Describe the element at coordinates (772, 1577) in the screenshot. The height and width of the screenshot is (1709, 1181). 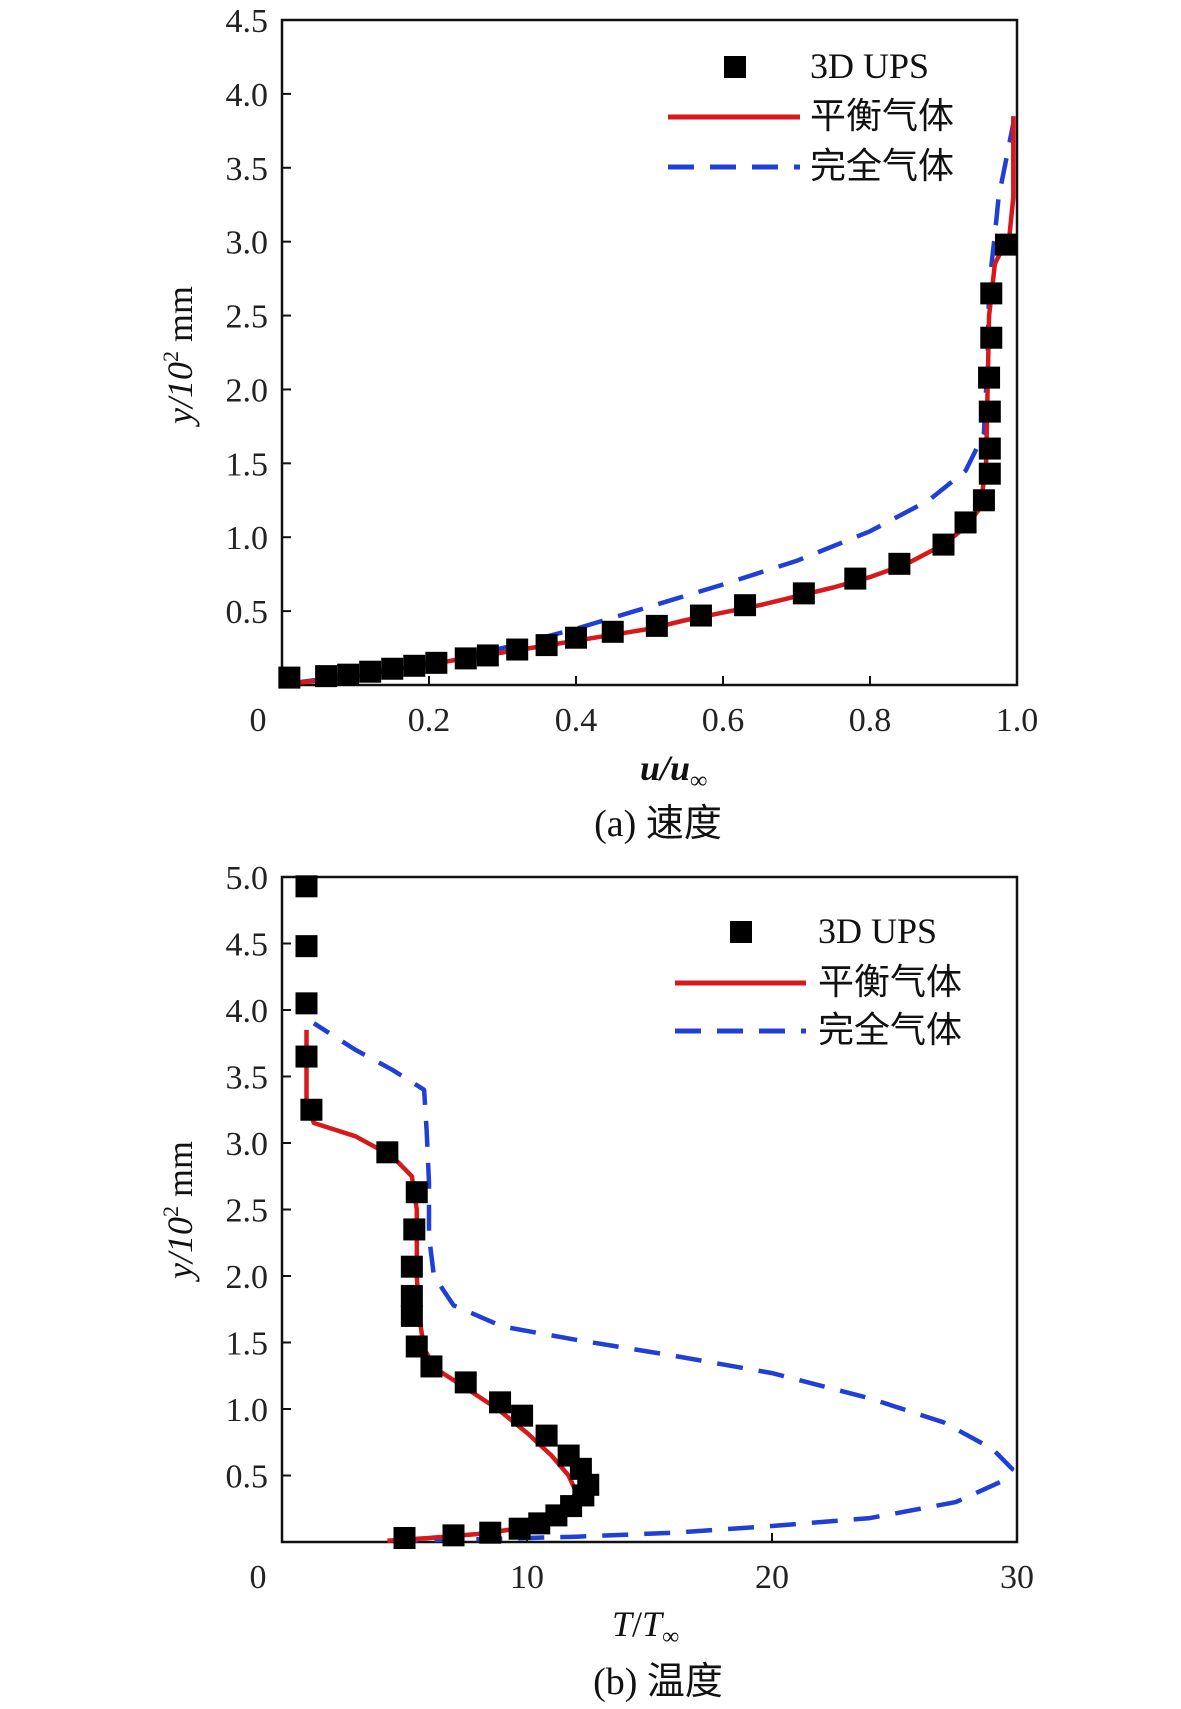
I see `x-tick-label: 20` at that location.